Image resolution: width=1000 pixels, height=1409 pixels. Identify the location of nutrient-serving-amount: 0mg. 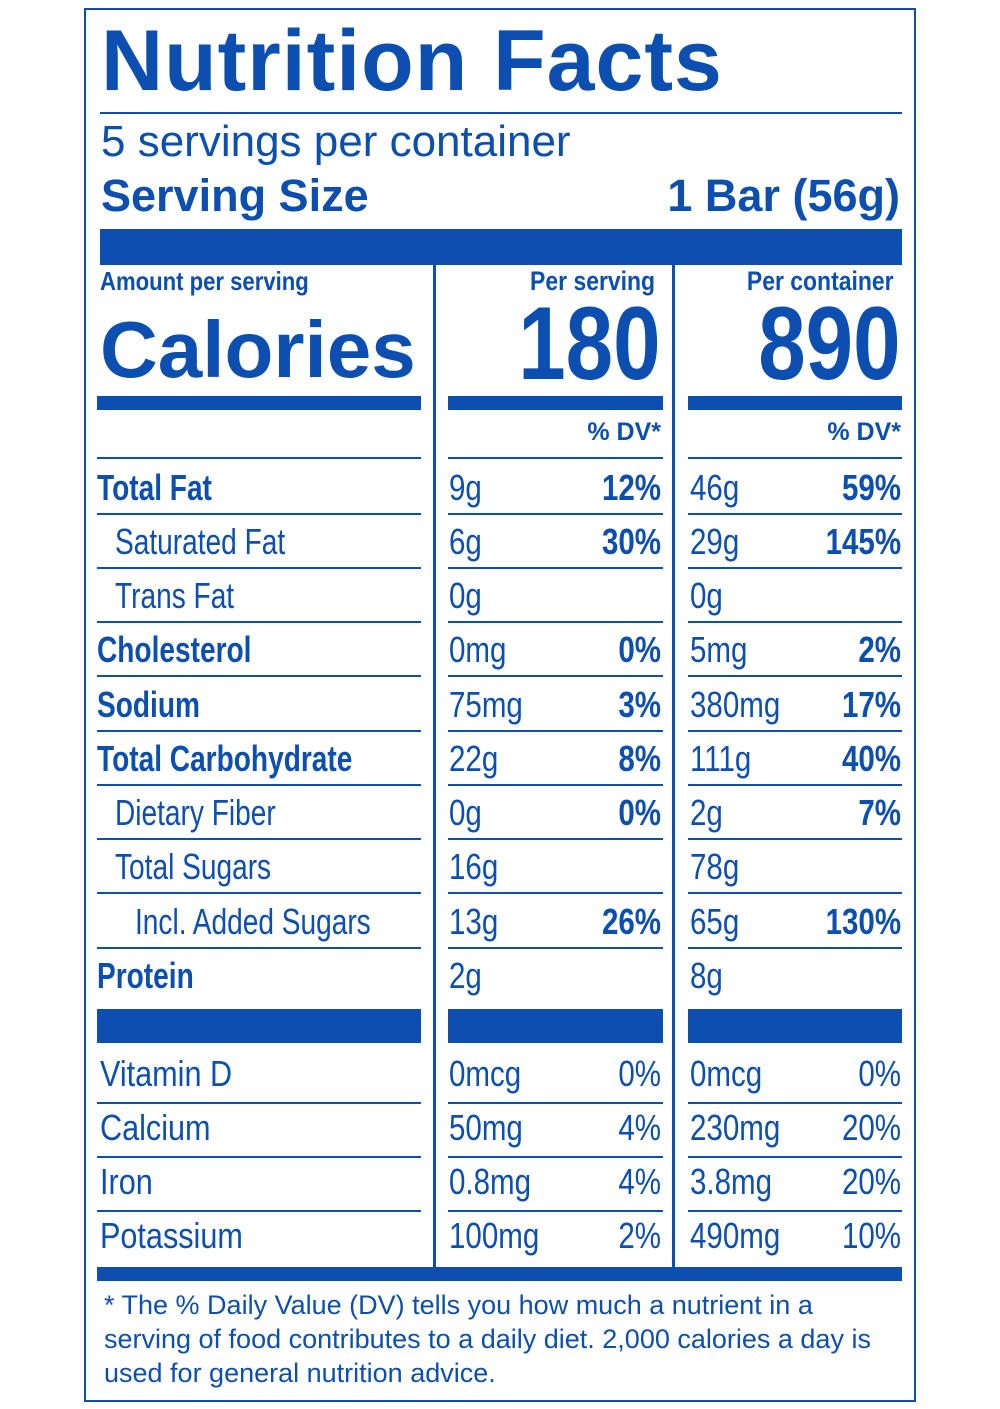
(478, 649).